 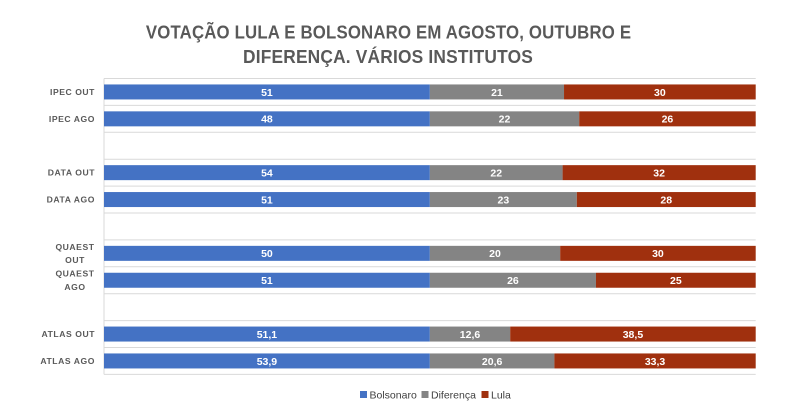 I want to click on svg-text: OUT, so click(x=75, y=260).